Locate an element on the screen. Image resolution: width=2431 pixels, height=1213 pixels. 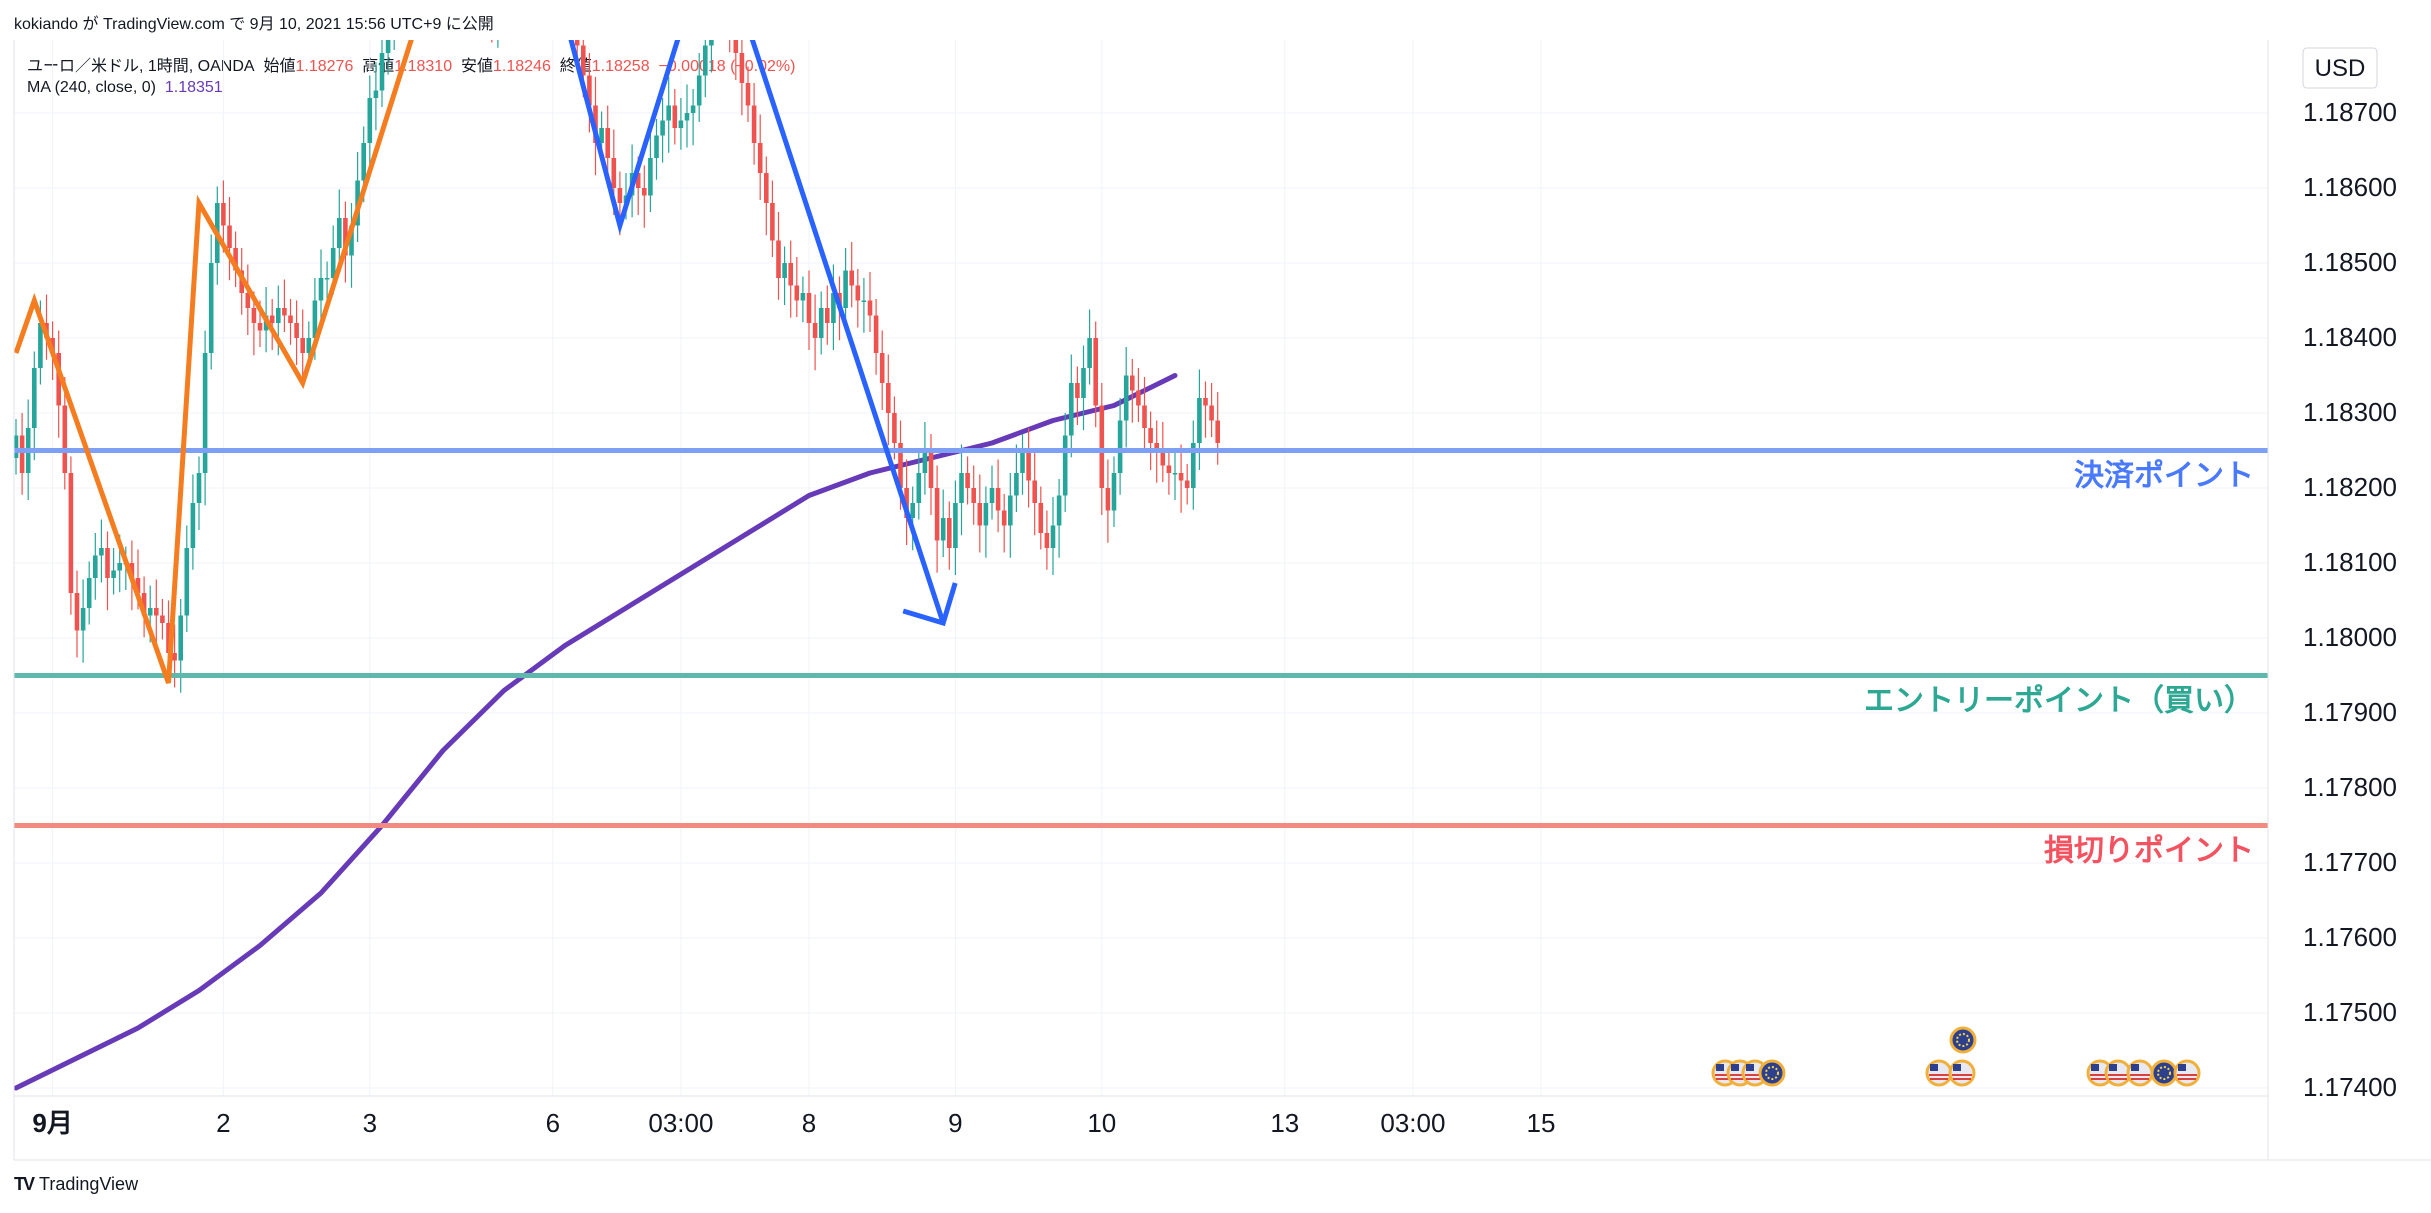
symbol-name: ユーロ／米ドル, 1時間, OANDA is located at coordinates (141, 66).